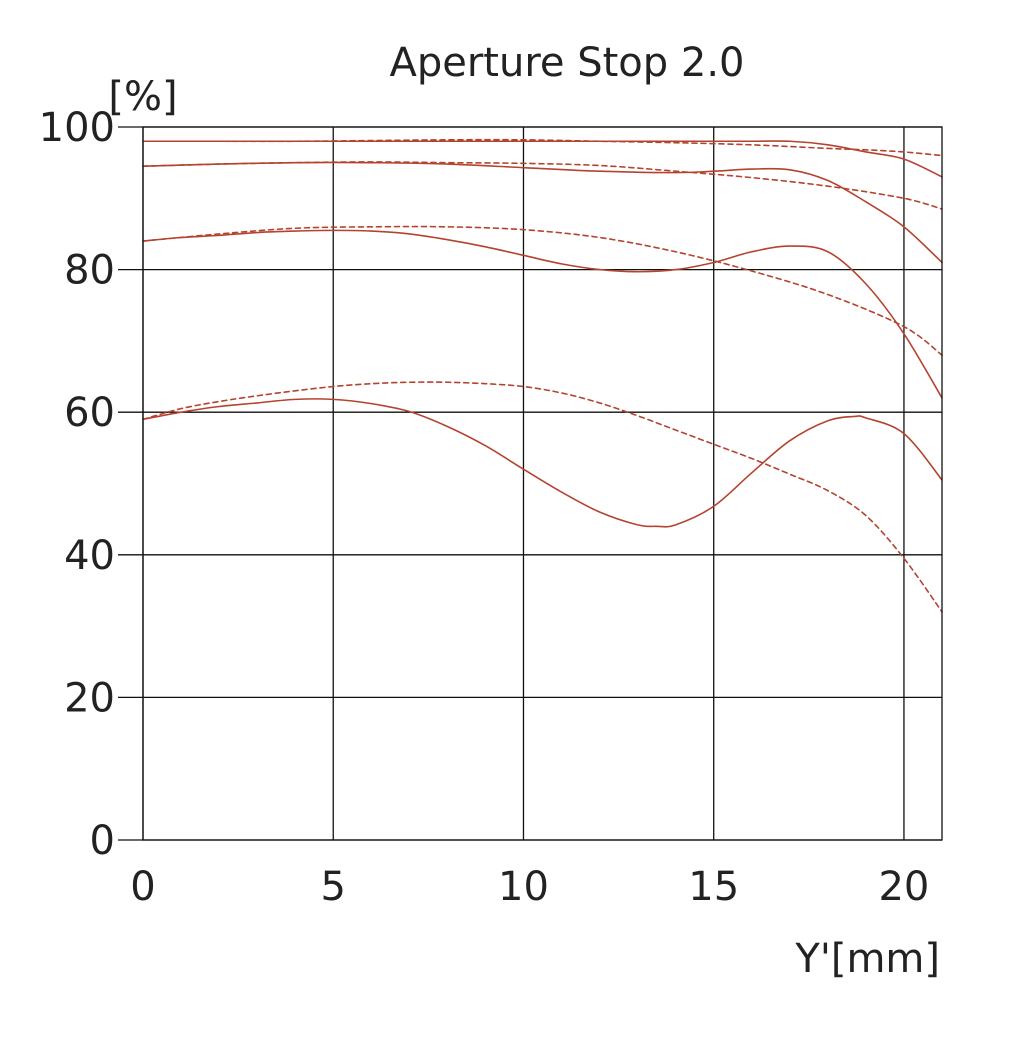  What do you see at coordinates (867, 959) in the screenshot?
I see `x-axis-label: Y'[mm]` at bounding box center [867, 959].